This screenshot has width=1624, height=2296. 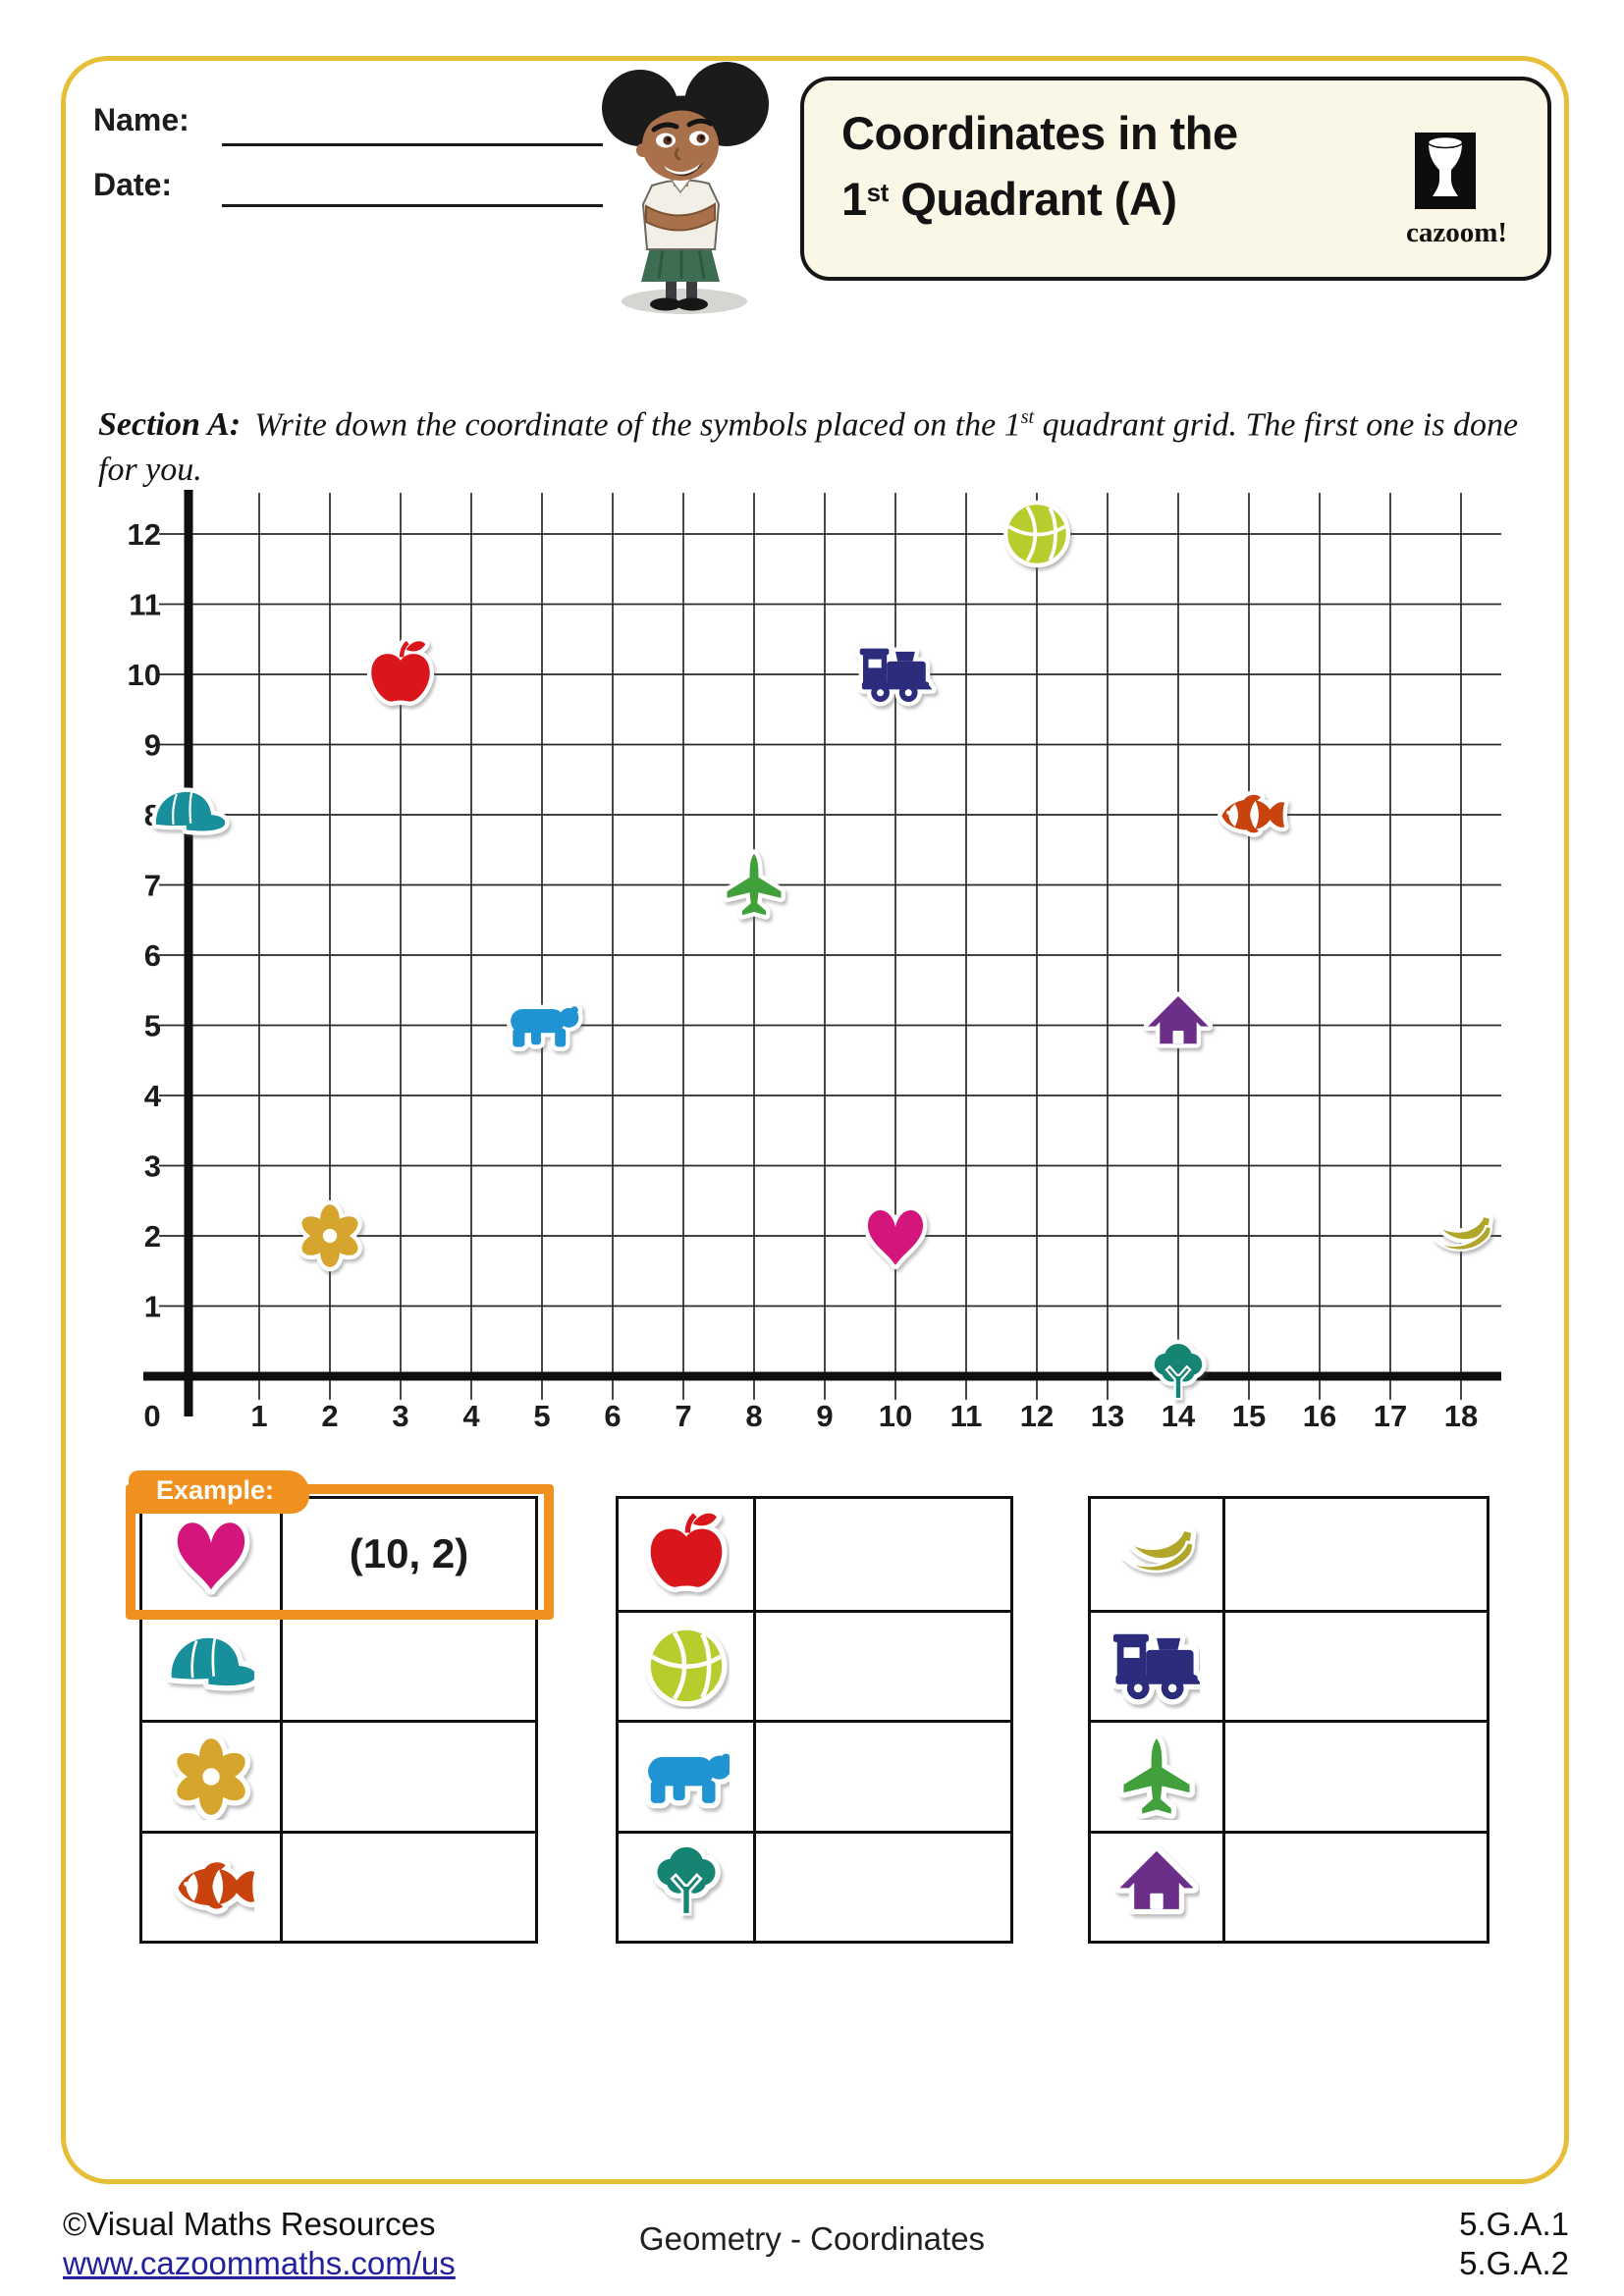 What do you see at coordinates (1253, 814) in the screenshot?
I see `grid-symbol-fish` at bounding box center [1253, 814].